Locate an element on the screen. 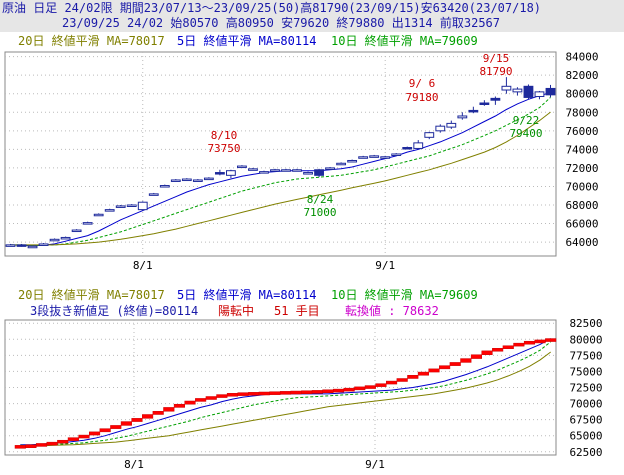  annotation-date: 8/10 is located at coordinates (224, 135).